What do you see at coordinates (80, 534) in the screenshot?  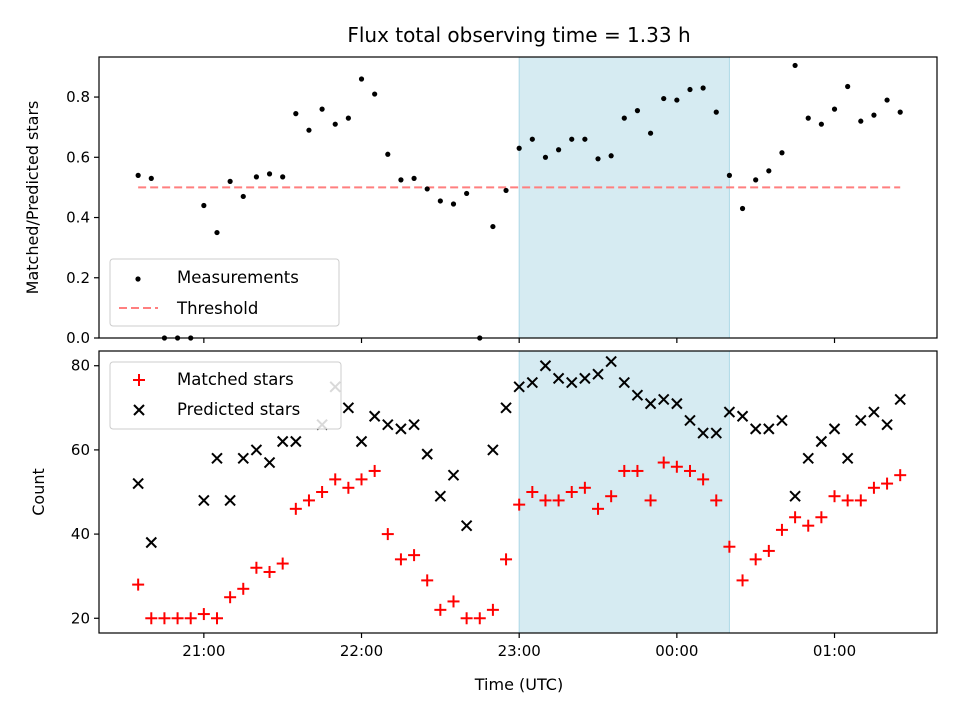 I see `y-tick-label: 40` at bounding box center [80, 534].